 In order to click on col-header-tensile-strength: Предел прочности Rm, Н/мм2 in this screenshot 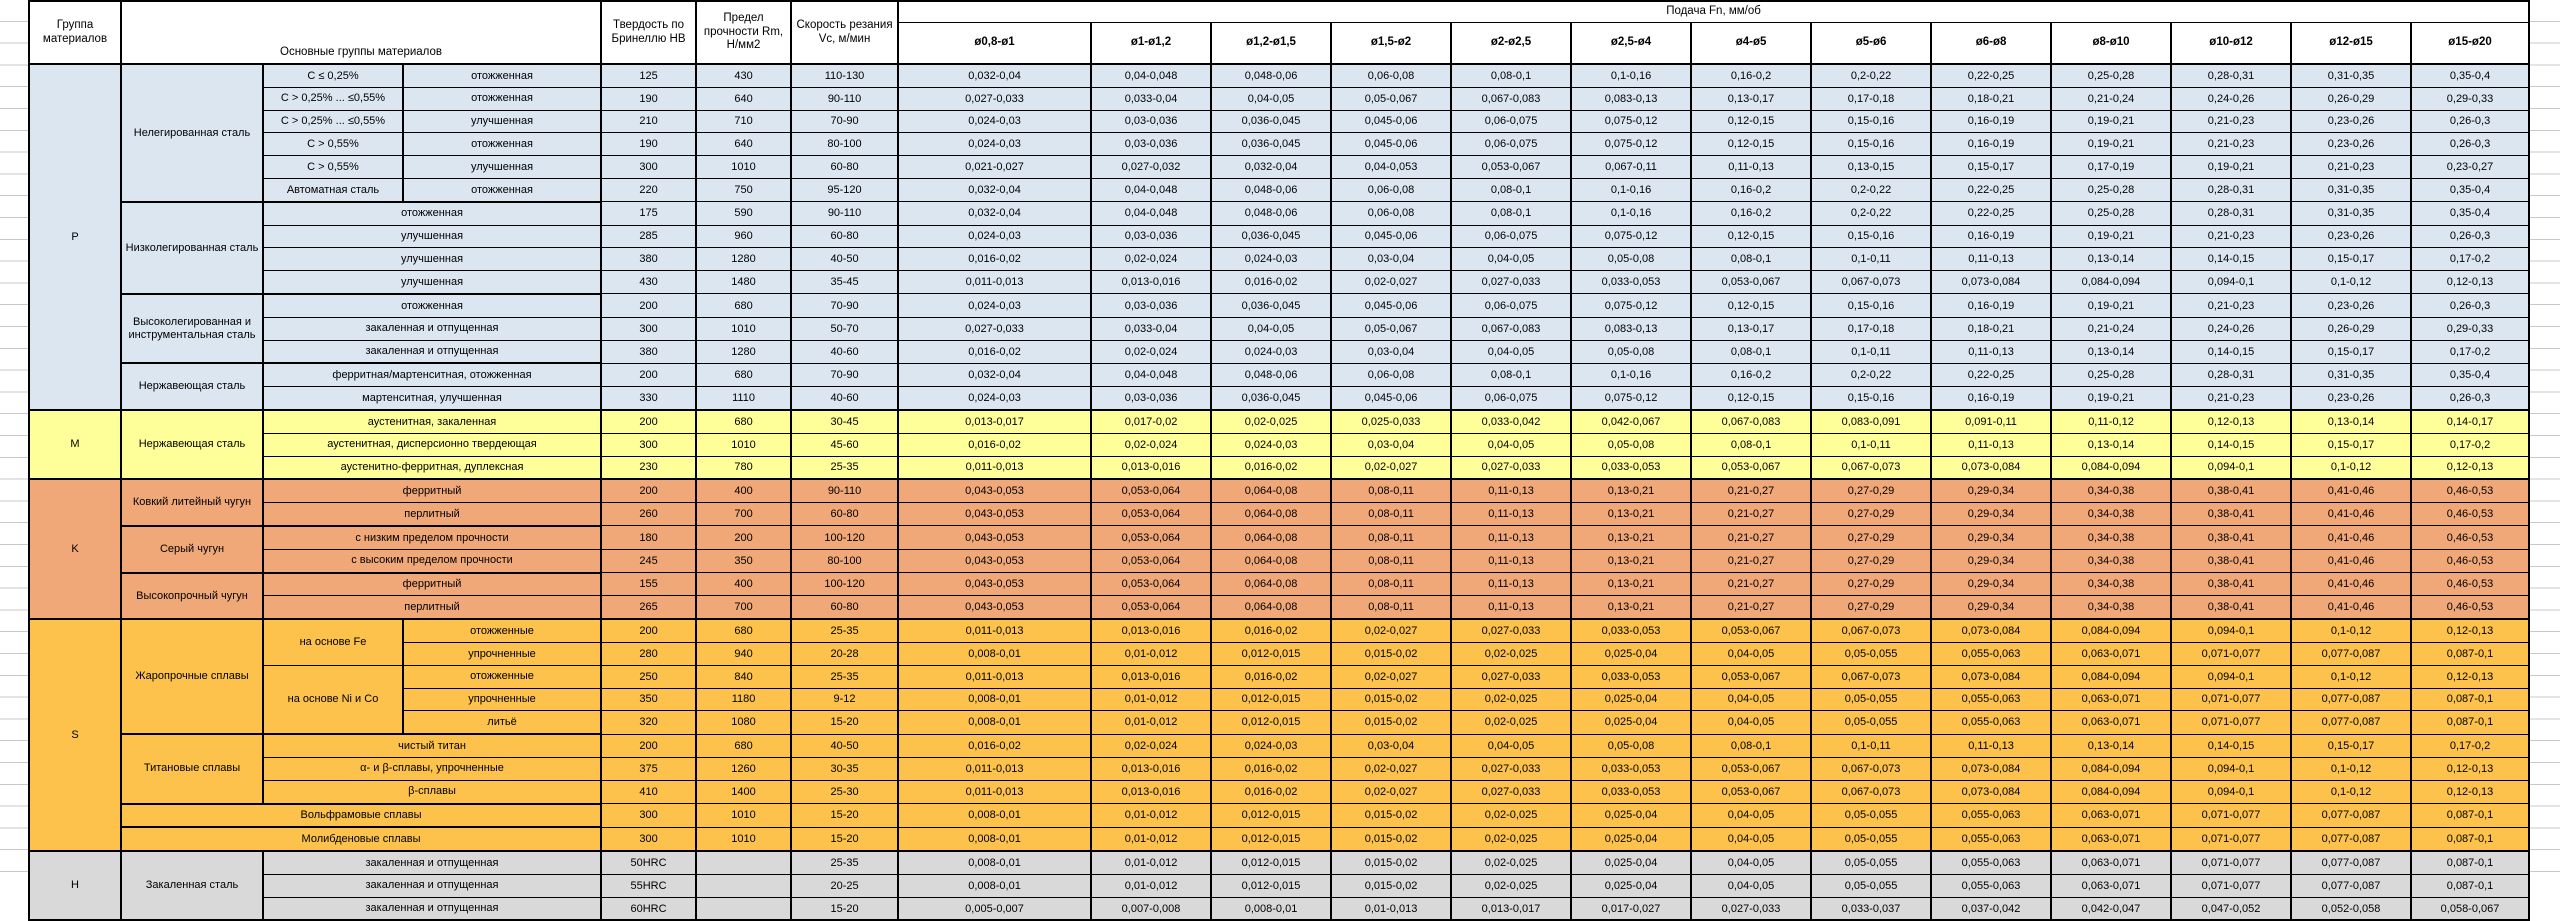, I will do `click(744, 32)`.